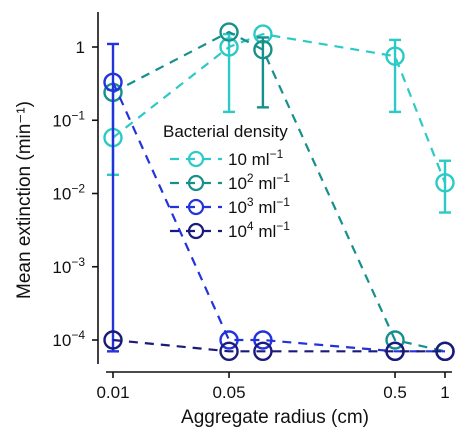 This screenshot has width=456, height=438. Describe the element at coordinates (68, 339) in the screenshot. I see `y-tick-label: 10⁻⁴` at that location.